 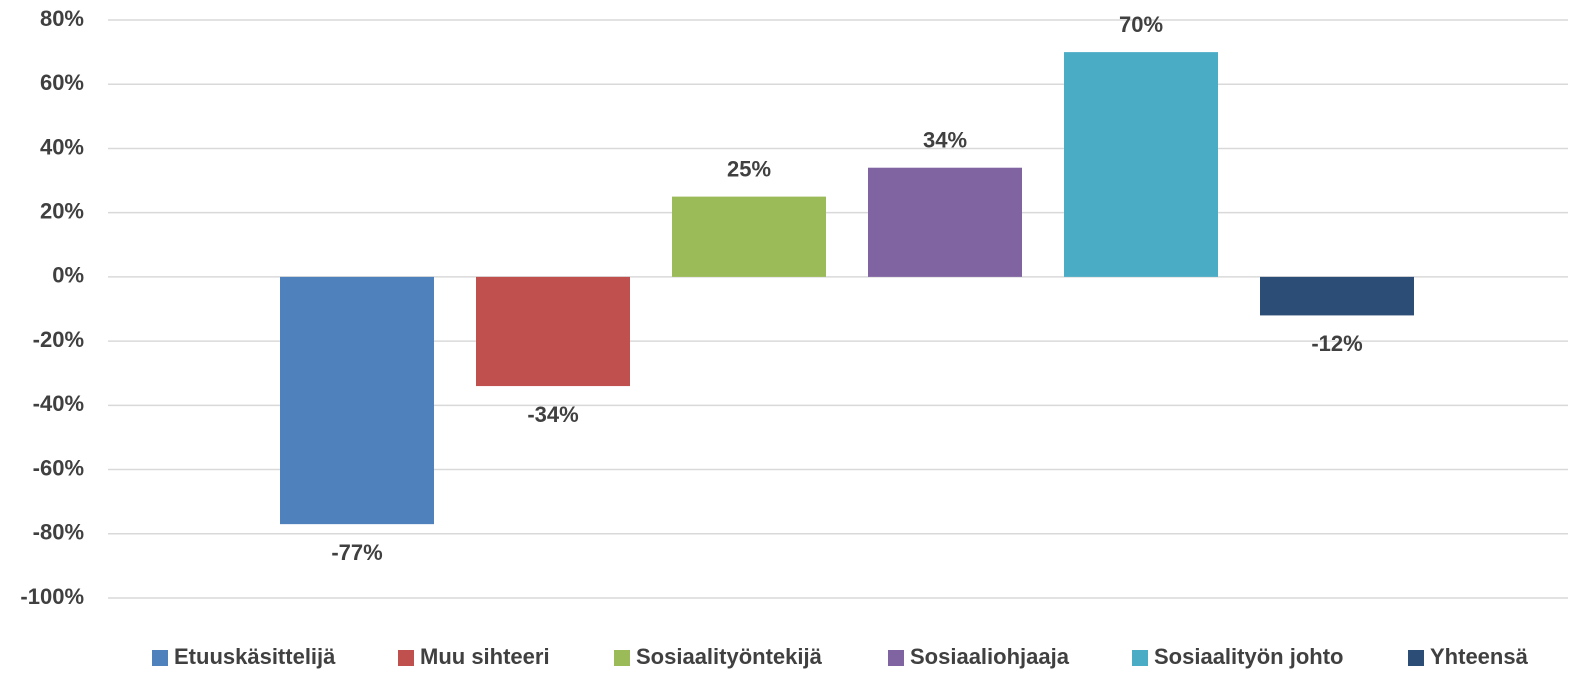 I want to click on y-tick-label: -100%, so click(x=52, y=596).